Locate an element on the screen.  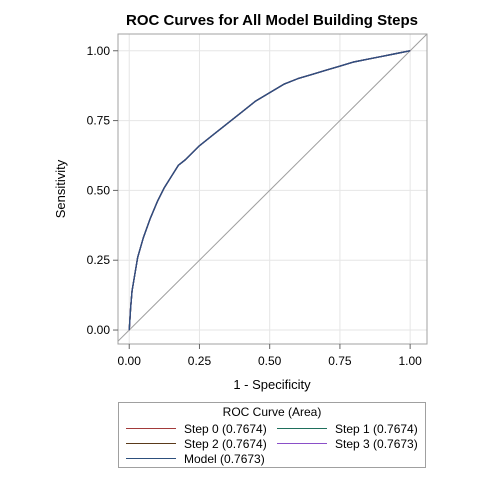
legend-label-step-2: Step 2 (0.7674) is located at coordinates (225, 443).